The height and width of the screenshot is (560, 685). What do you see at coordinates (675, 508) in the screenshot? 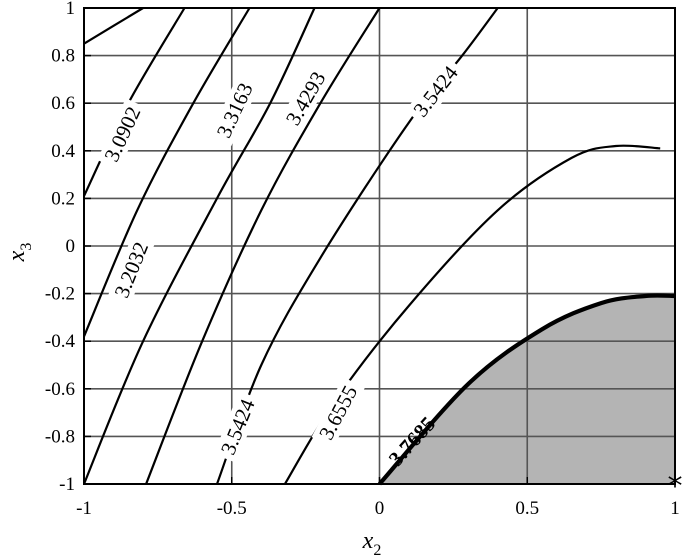
I see `x-tick-label: 1` at bounding box center [675, 508].